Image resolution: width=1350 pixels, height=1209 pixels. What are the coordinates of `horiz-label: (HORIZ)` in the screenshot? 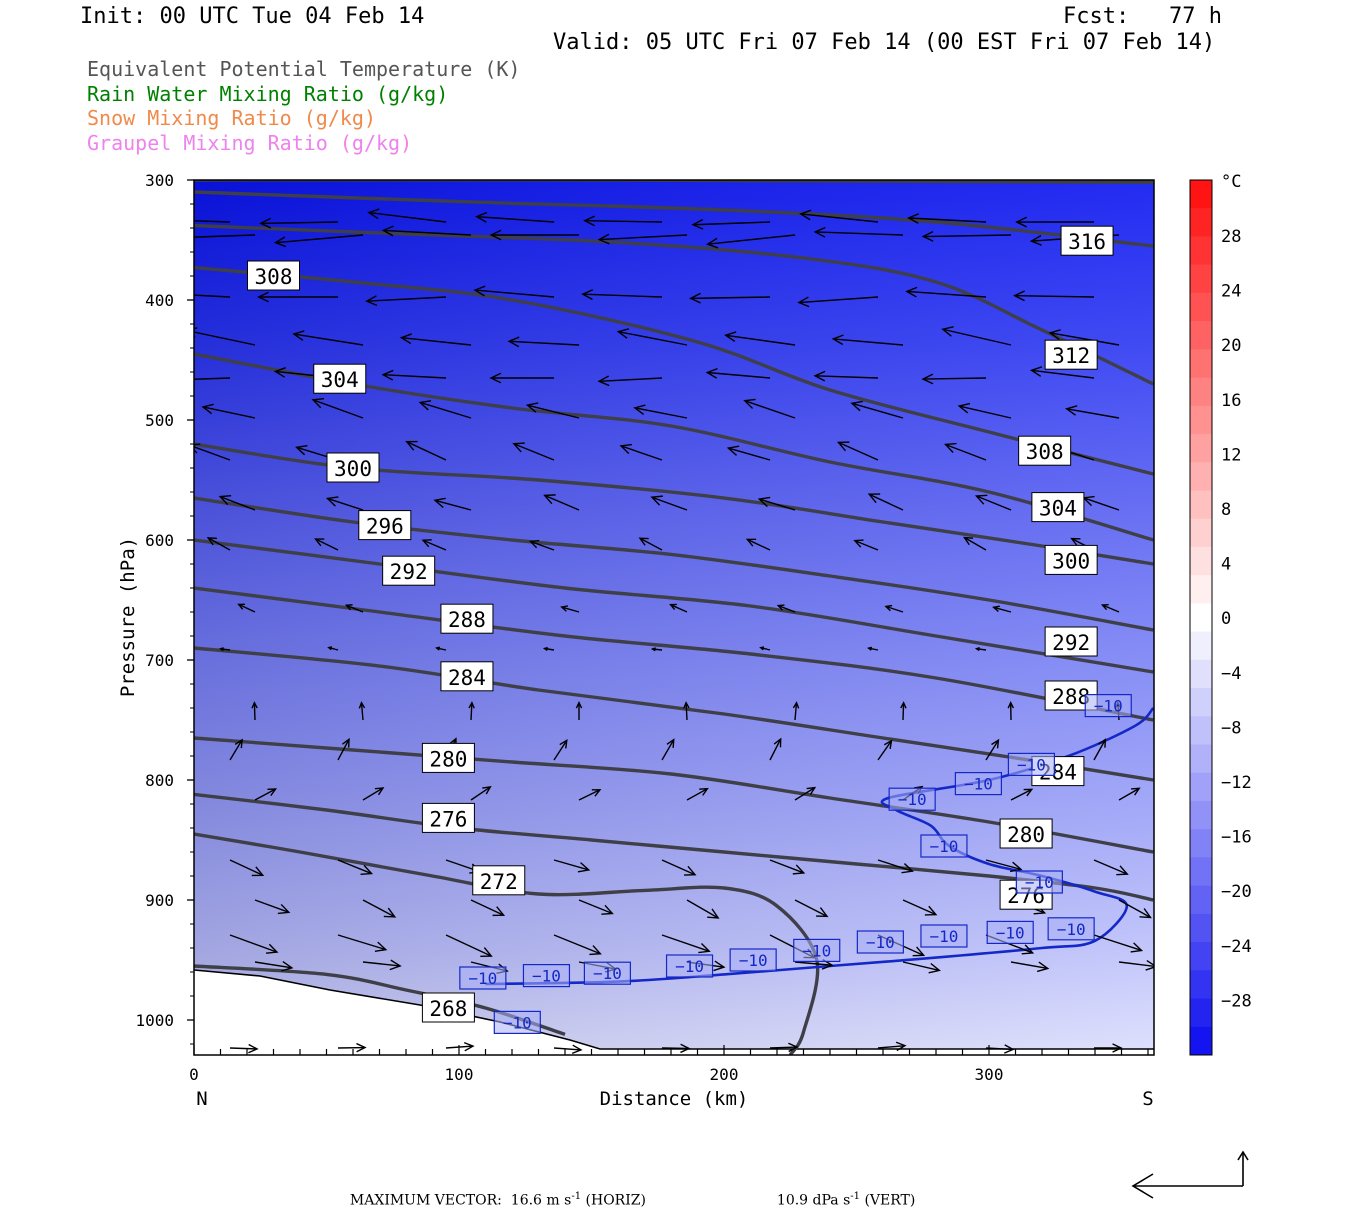 It's located at (613, 1201).